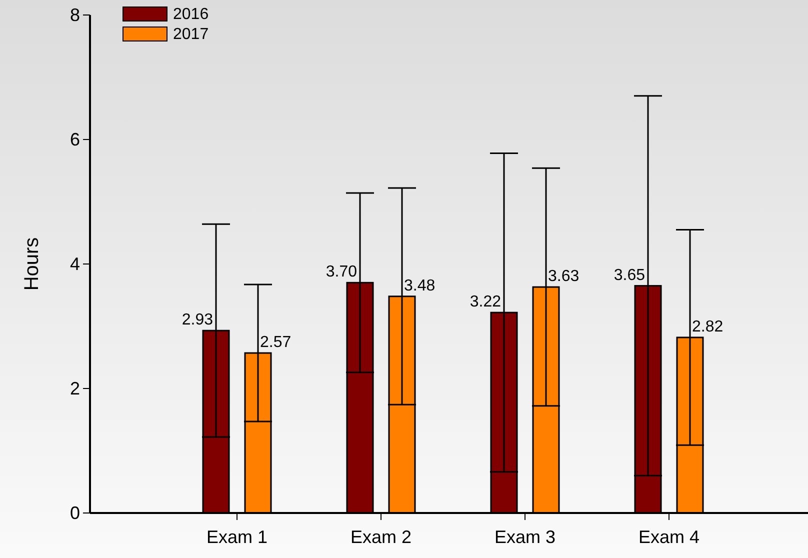  What do you see at coordinates (381, 536) in the screenshot?
I see `x-tick-label: Exam 2` at bounding box center [381, 536].